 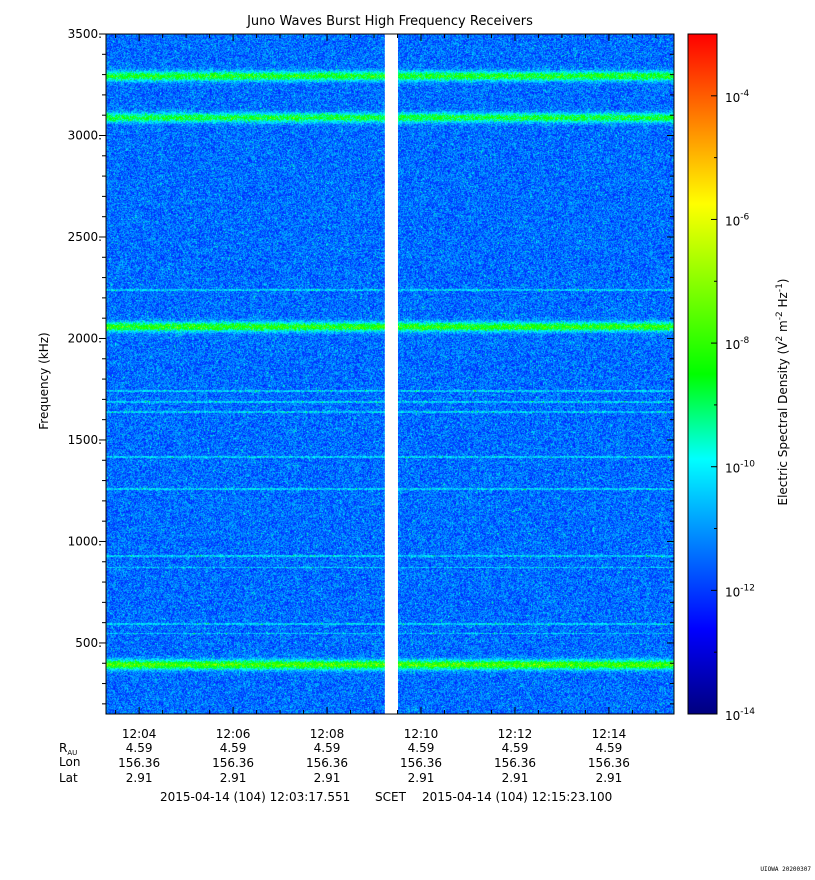 What do you see at coordinates (44, 380) in the screenshot?
I see `y-axis-label: Frequency (kHz)` at bounding box center [44, 380].